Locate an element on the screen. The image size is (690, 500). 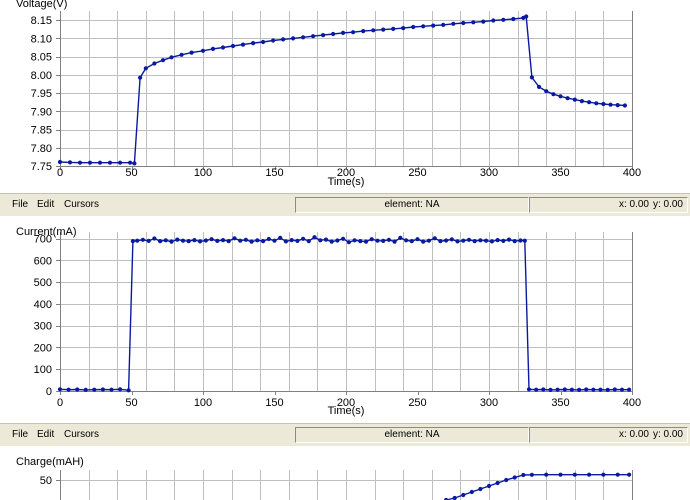
x-readout: x: 0.00 is located at coordinates (633, 204).